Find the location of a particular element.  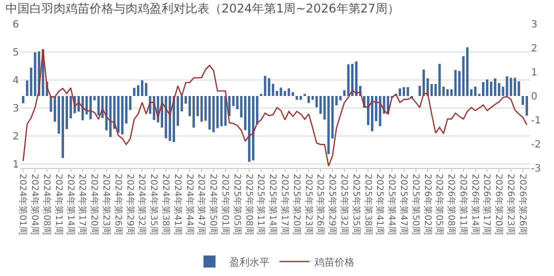

x-tick-label: 2025年第44周 is located at coordinates (392, 205).